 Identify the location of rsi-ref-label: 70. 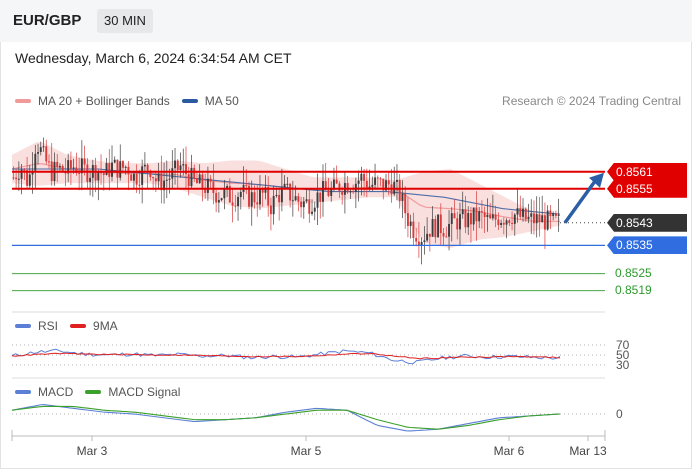
(623, 345).